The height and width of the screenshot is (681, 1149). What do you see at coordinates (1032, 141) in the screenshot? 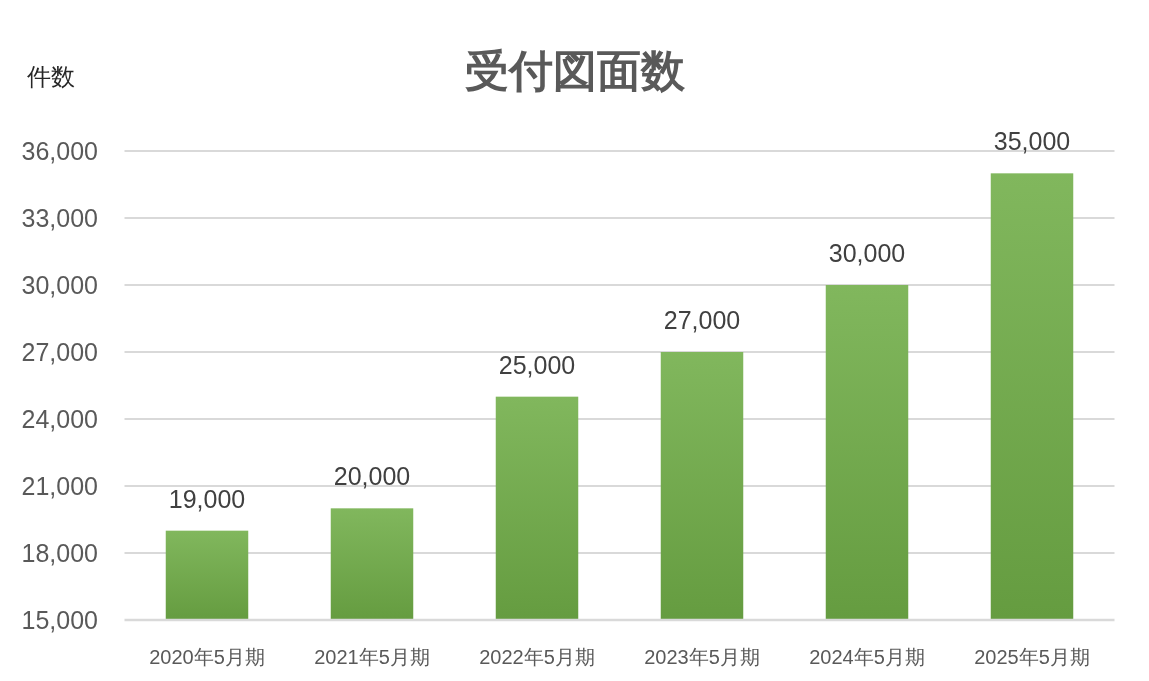
I see `data-label: 35,000` at bounding box center [1032, 141].